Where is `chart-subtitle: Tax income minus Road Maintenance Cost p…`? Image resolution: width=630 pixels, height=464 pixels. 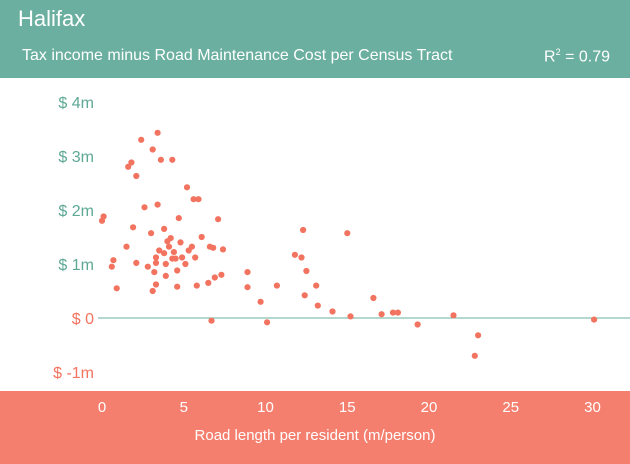
chart-subtitle: Tax income minus Road Maintenance Cost p… is located at coordinates (237, 55).